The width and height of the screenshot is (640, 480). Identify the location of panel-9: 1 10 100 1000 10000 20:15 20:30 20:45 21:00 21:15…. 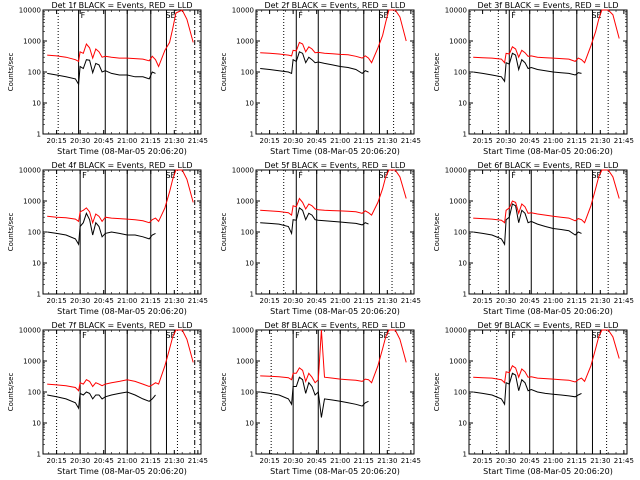
(533, 398).